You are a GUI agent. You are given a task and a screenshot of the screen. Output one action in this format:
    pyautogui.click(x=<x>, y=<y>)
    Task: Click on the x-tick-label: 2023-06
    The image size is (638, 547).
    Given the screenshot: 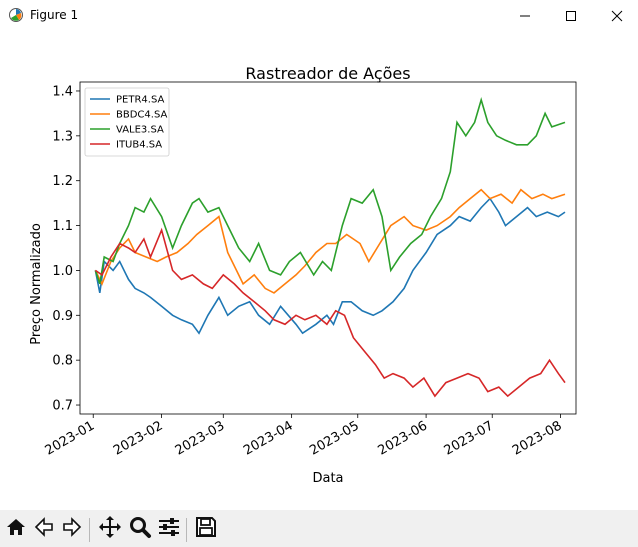 What is the action you would take?
    pyautogui.click(x=403, y=438)
    